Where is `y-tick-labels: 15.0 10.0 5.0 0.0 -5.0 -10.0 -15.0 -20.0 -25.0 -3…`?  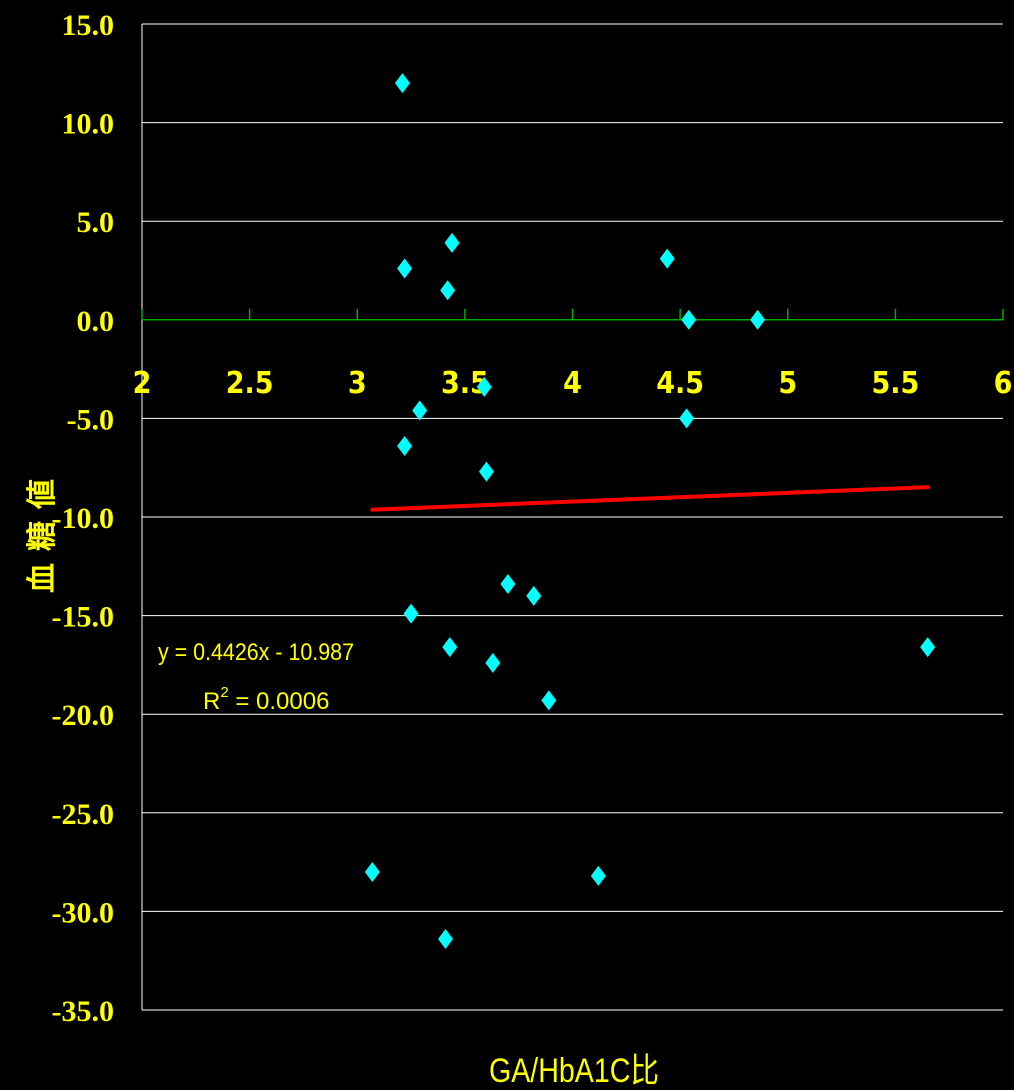
y-tick-labels: 15.0 10.0 5.0 0.0 -5.0 -10.0 -15.0 -20.0 -25.0 -3… is located at coordinates (83, 518).